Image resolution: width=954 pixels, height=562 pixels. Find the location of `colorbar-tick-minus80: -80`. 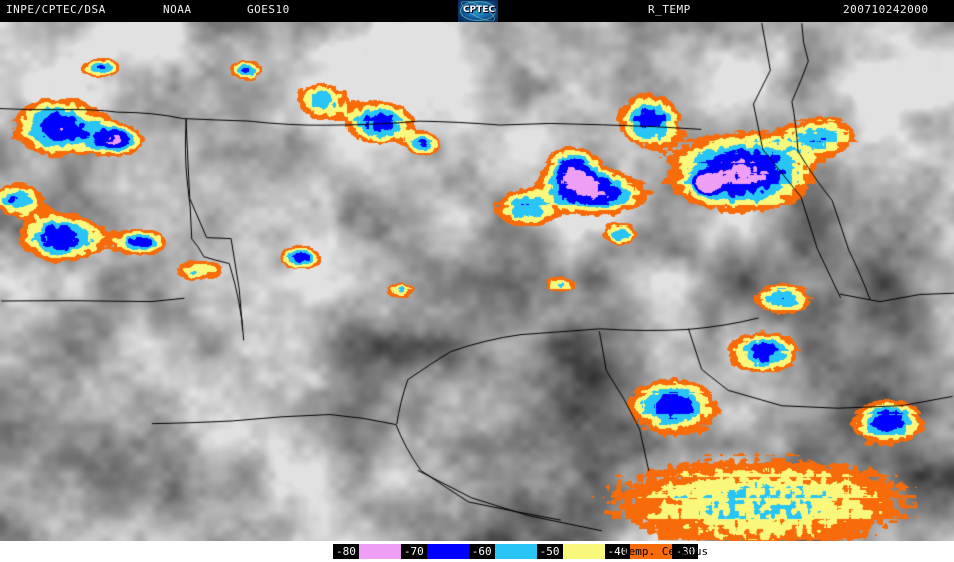

colorbar-tick-minus80: -80 is located at coordinates (346, 551).